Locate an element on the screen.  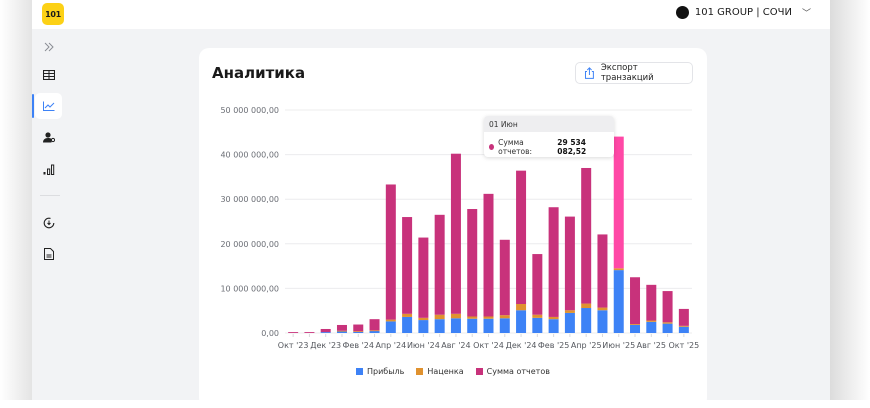
export-label: Экспорт транзакций is located at coordinates (627, 73).